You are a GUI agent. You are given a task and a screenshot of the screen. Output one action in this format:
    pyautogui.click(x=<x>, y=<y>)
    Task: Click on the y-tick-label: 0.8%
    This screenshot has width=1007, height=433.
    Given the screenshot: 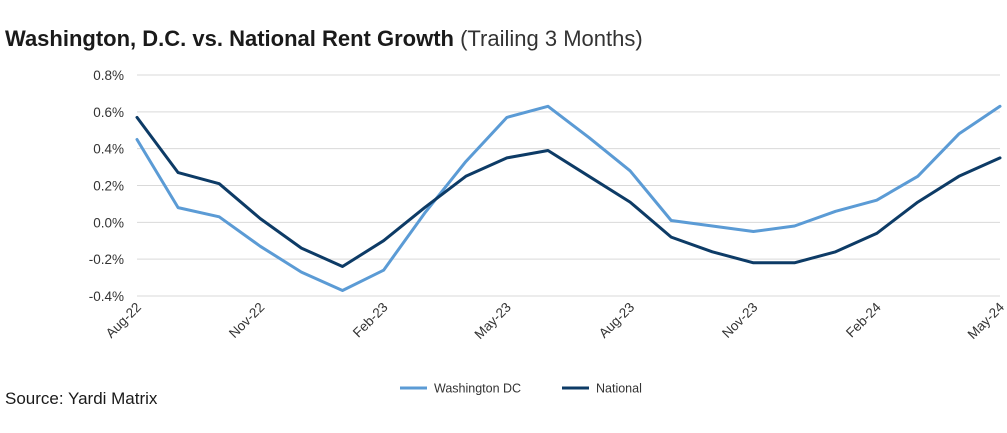 What is the action you would take?
    pyautogui.click(x=108, y=75)
    